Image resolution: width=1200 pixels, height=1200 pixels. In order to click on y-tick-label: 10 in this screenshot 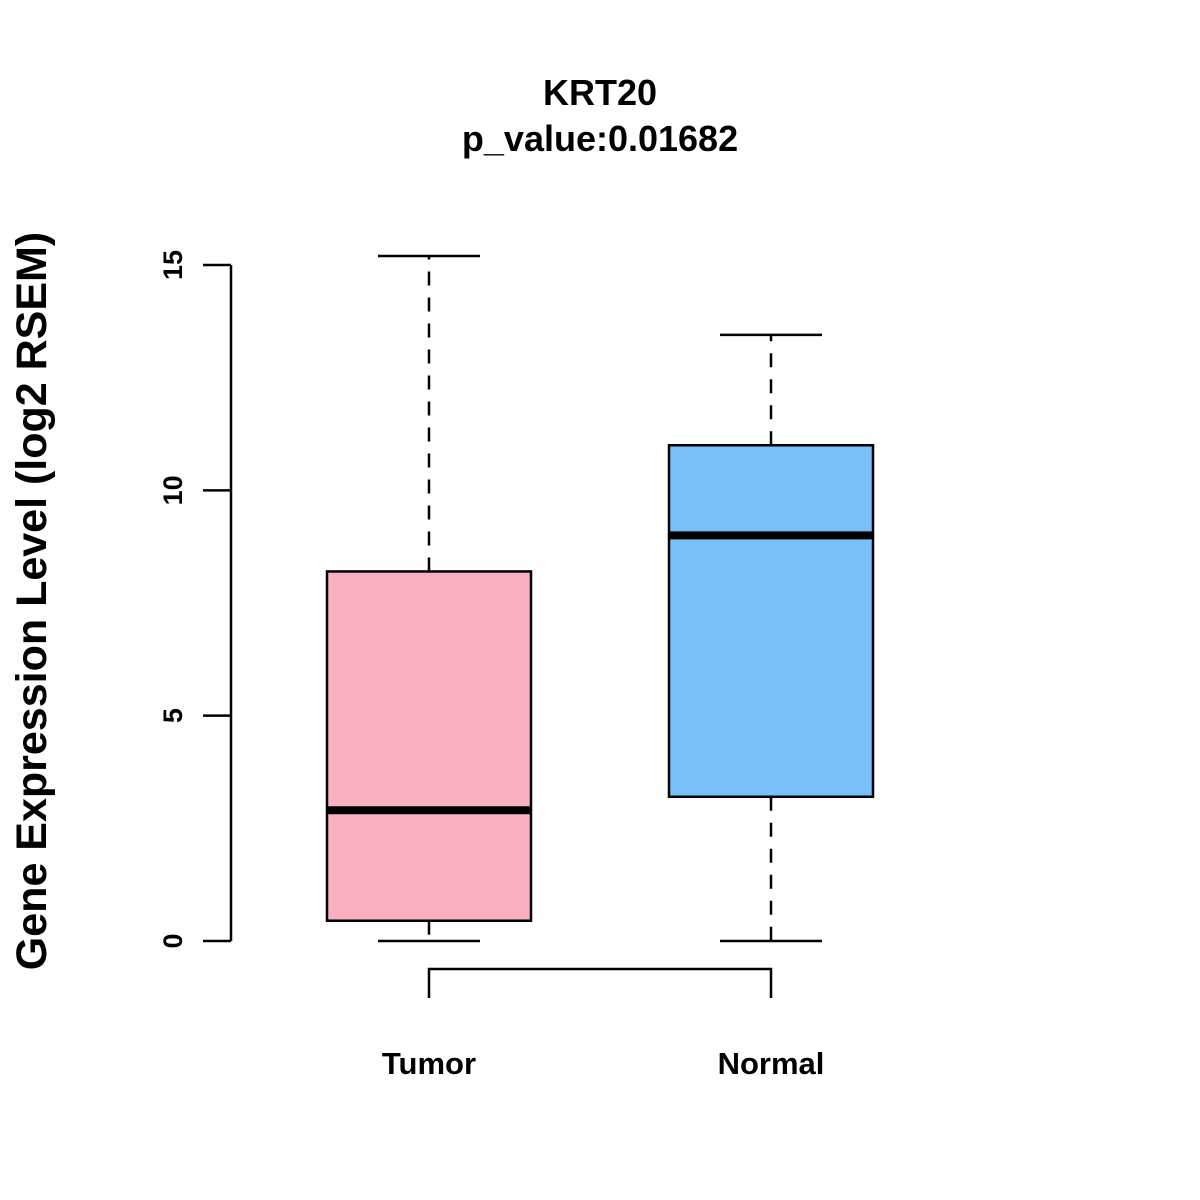, I will do `click(173, 490)`.